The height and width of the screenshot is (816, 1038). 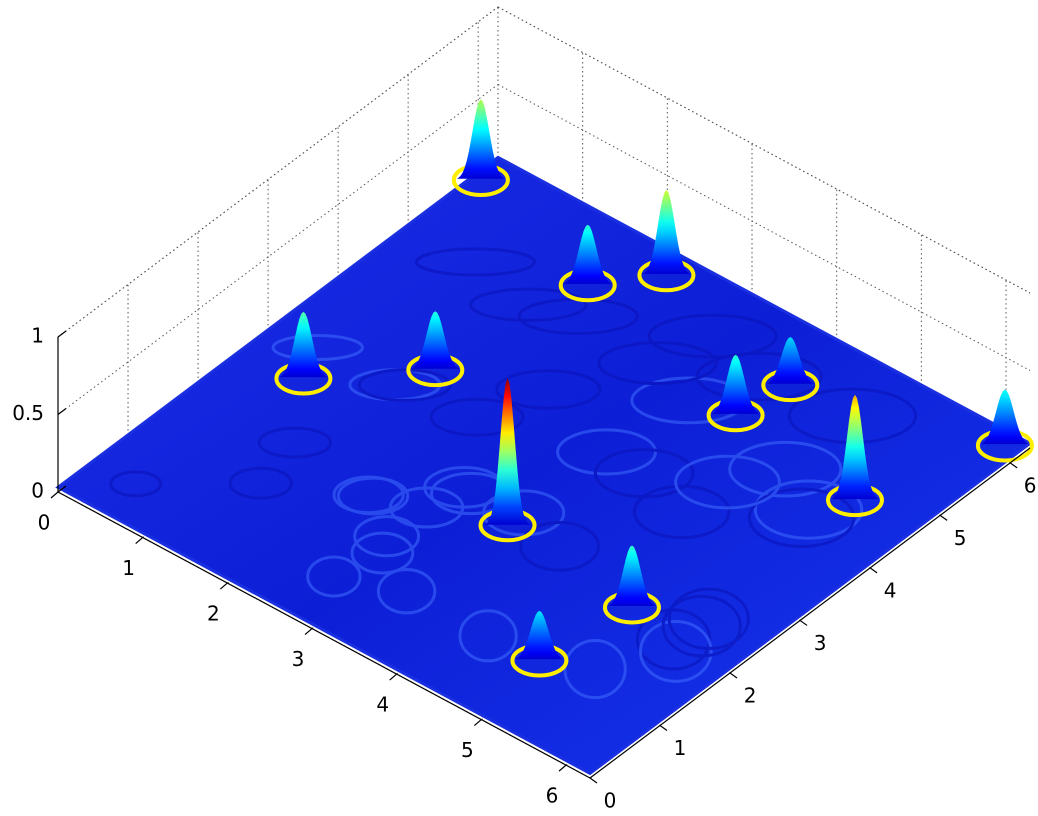 I want to click on y-tick-label: 0, so click(x=610, y=801).